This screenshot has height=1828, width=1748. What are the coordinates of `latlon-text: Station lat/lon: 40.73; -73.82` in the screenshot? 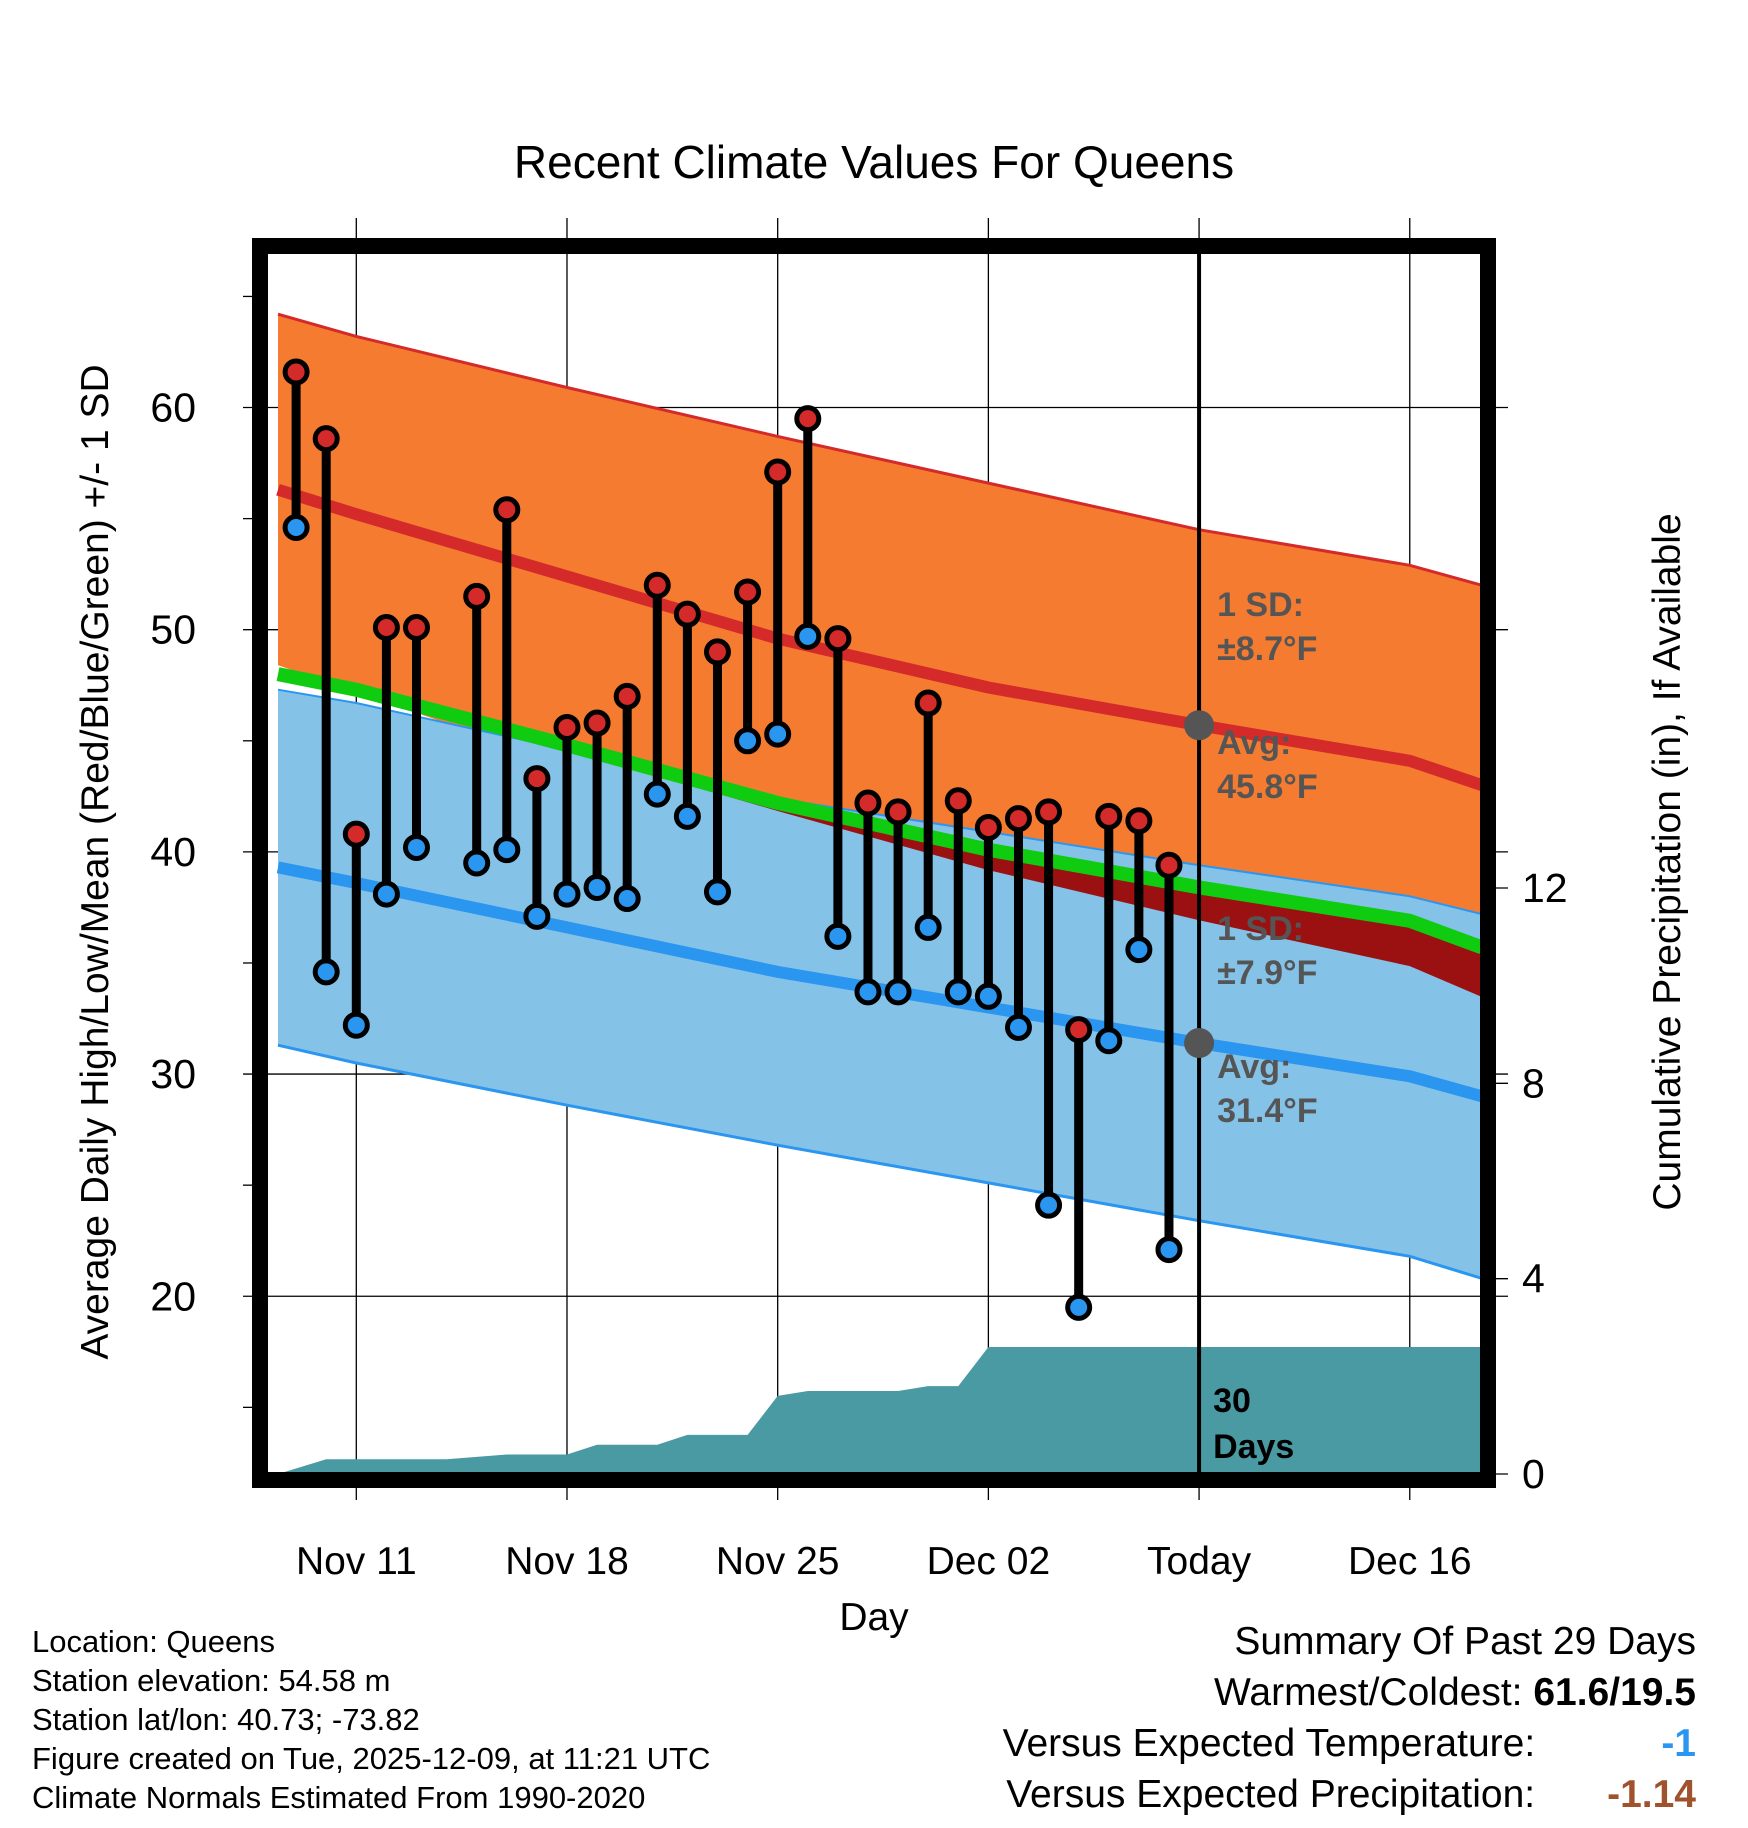 It's located at (226, 1719).